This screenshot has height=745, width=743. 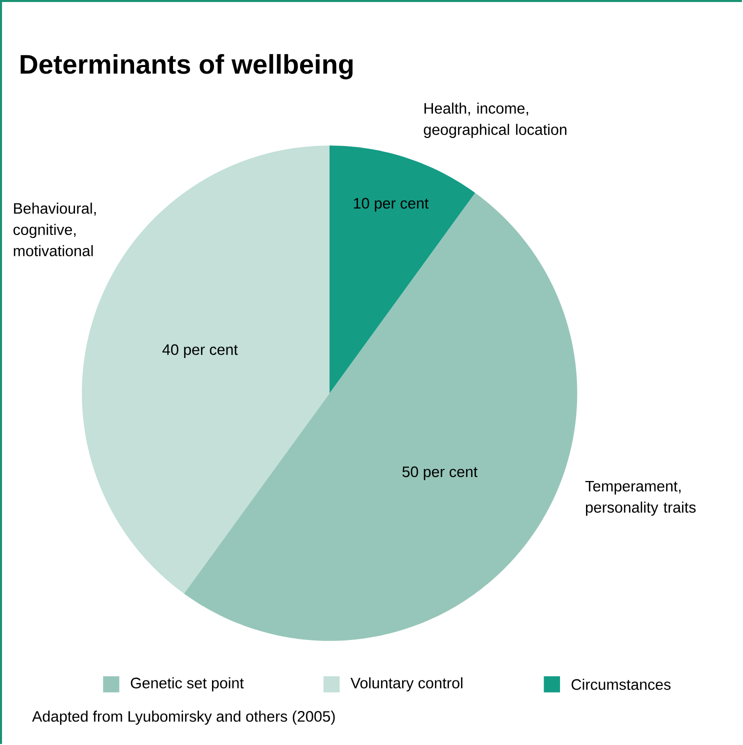 What do you see at coordinates (621, 684) in the screenshot?
I see `legend-label: Circumstances` at bounding box center [621, 684].